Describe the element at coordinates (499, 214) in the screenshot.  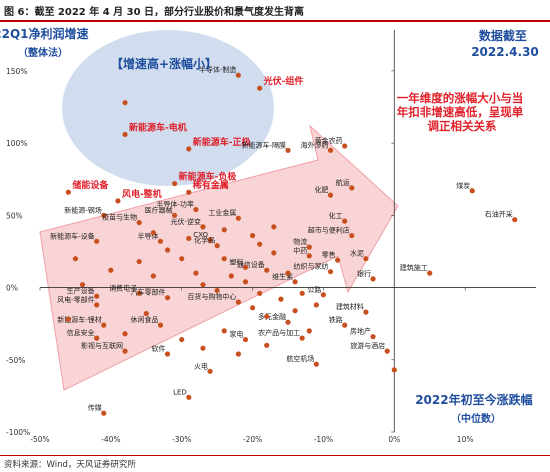
I see `point-label: 石油开采` at that location.